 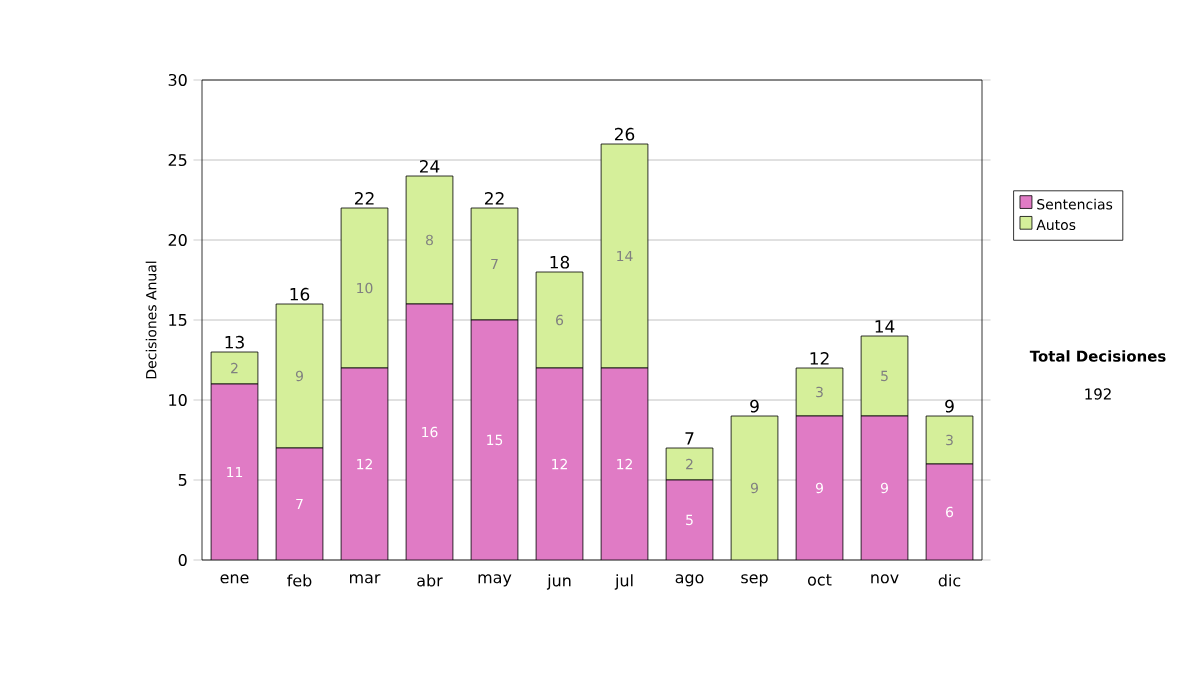 I want to click on total-label: 14, so click(x=885, y=326).